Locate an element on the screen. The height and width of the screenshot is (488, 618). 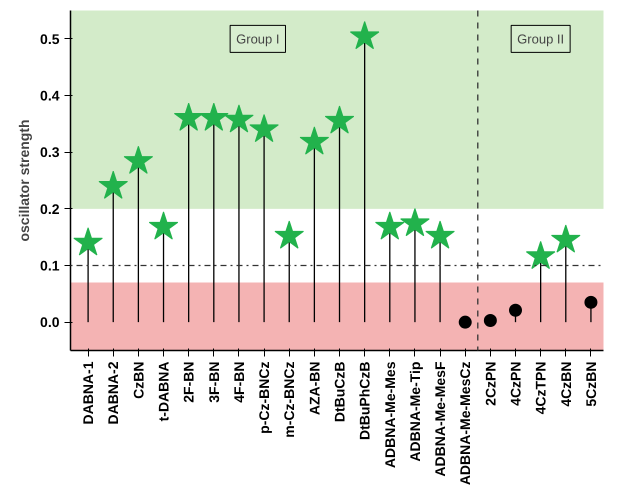
y-axis-title: oscillator strength is located at coordinates (24, 180).